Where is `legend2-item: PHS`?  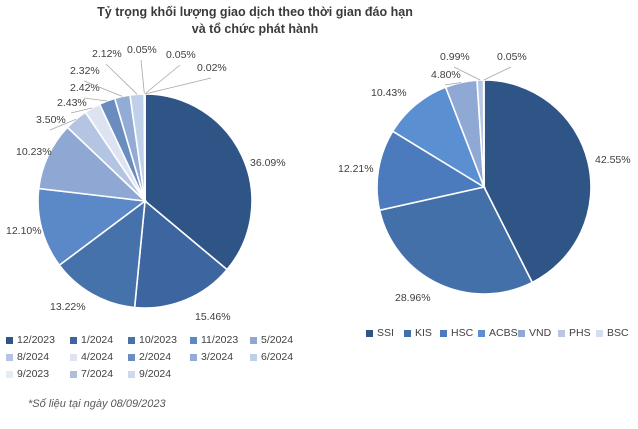 legend2-item: PHS is located at coordinates (574, 333).